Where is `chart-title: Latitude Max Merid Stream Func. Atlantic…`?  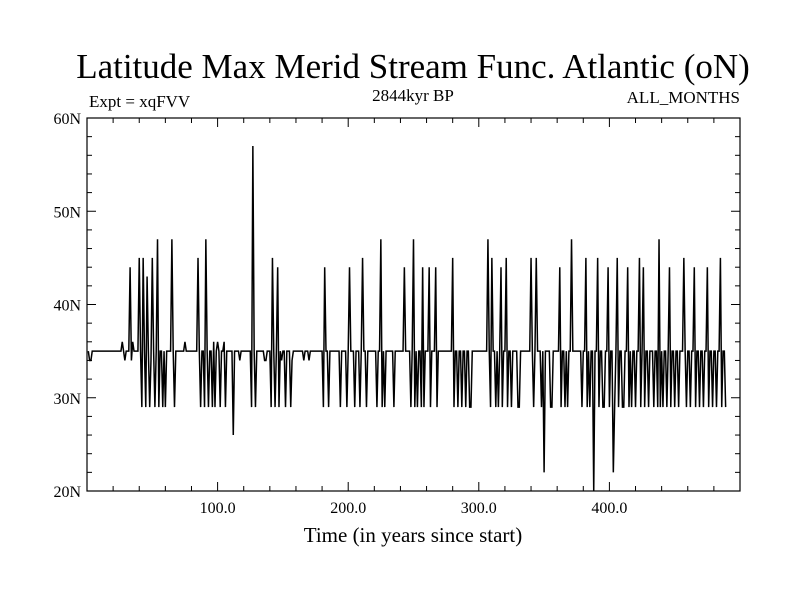 chart-title: Latitude Max Merid Stream Func. Atlantic… is located at coordinates (413, 66).